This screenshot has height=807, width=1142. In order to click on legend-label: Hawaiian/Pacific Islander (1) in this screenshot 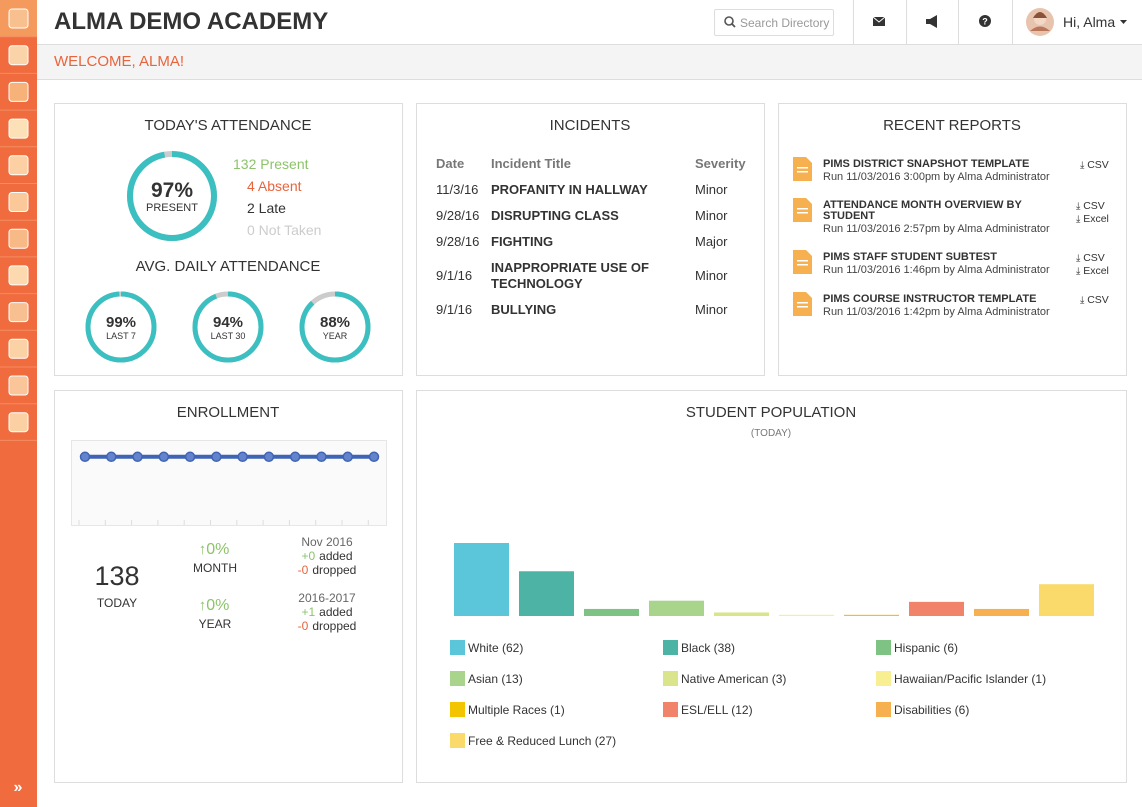, I will do `click(970, 679)`.